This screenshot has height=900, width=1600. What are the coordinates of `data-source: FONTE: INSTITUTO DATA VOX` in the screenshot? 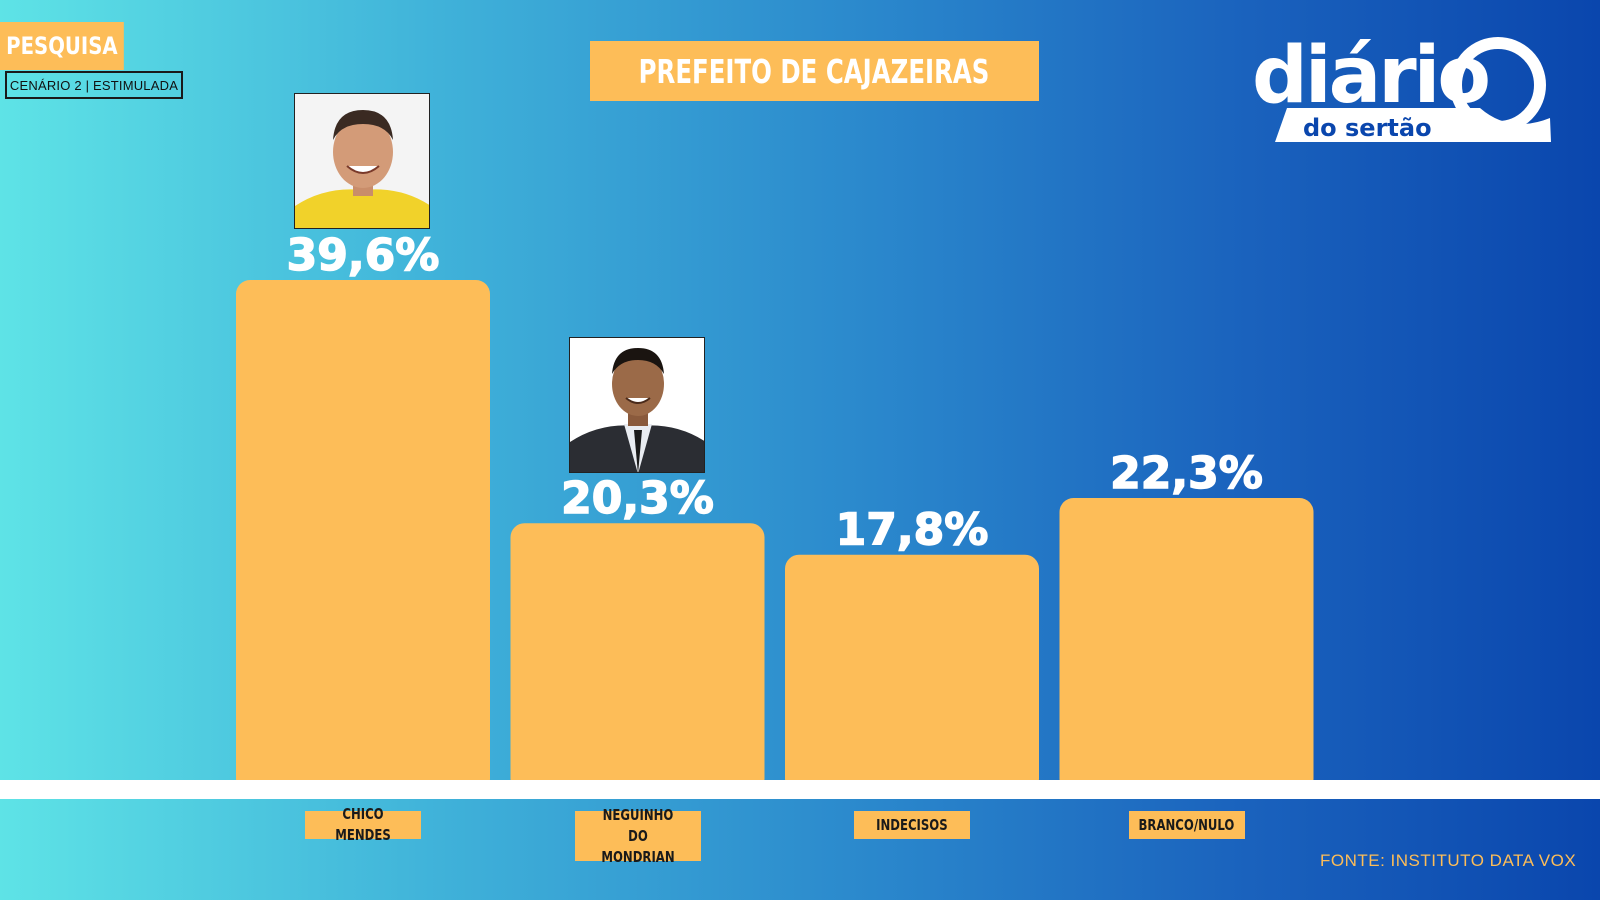 It's located at (1448, 860).